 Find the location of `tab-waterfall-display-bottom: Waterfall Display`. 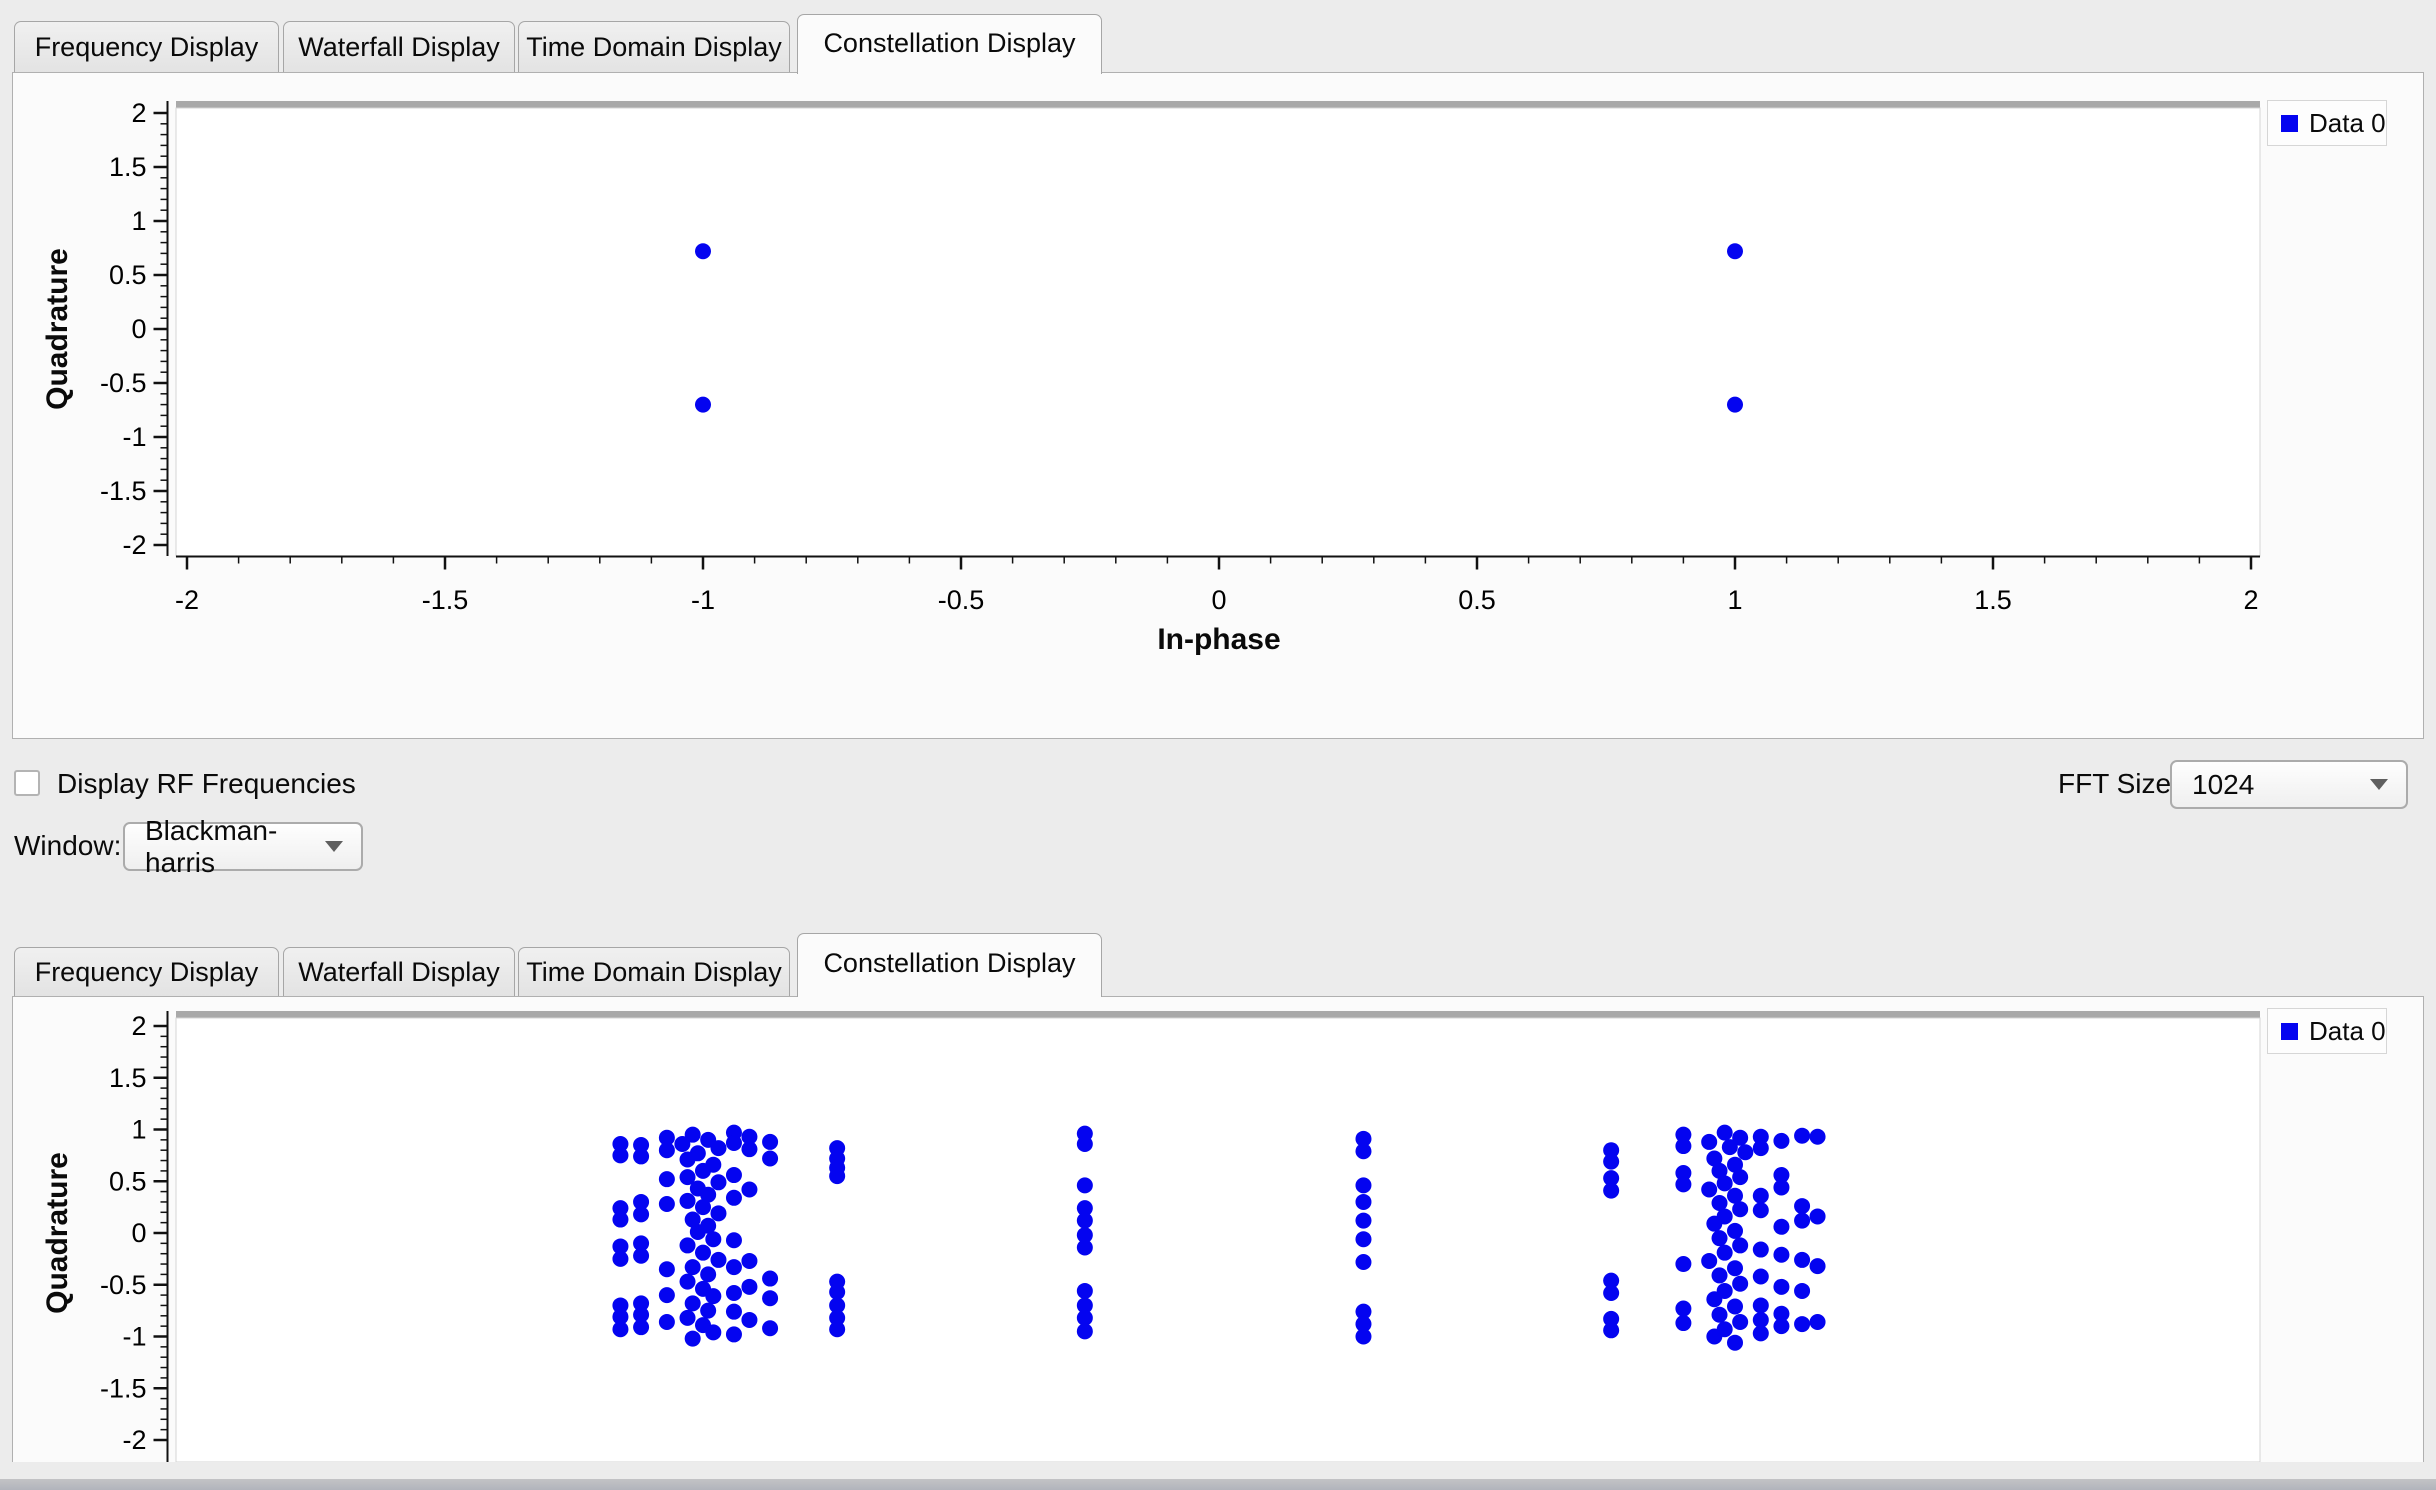

tab-waterfall-display-bottom: Waterfall Display is located at coordinates (399, 971).